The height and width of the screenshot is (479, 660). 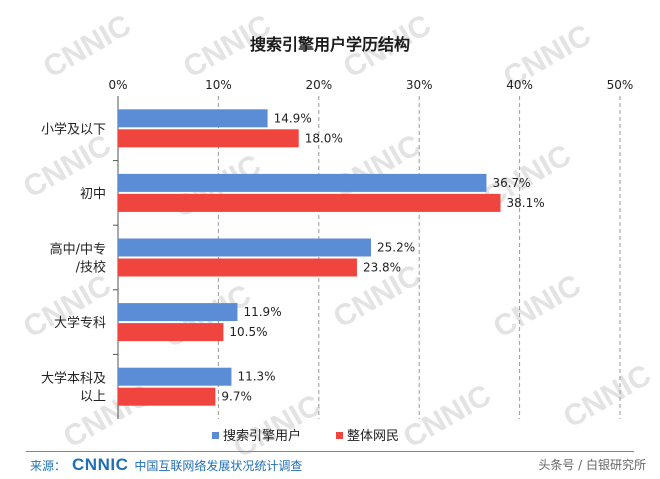 I want to click on data-label: 36.7%, so click(x=511, y=183).